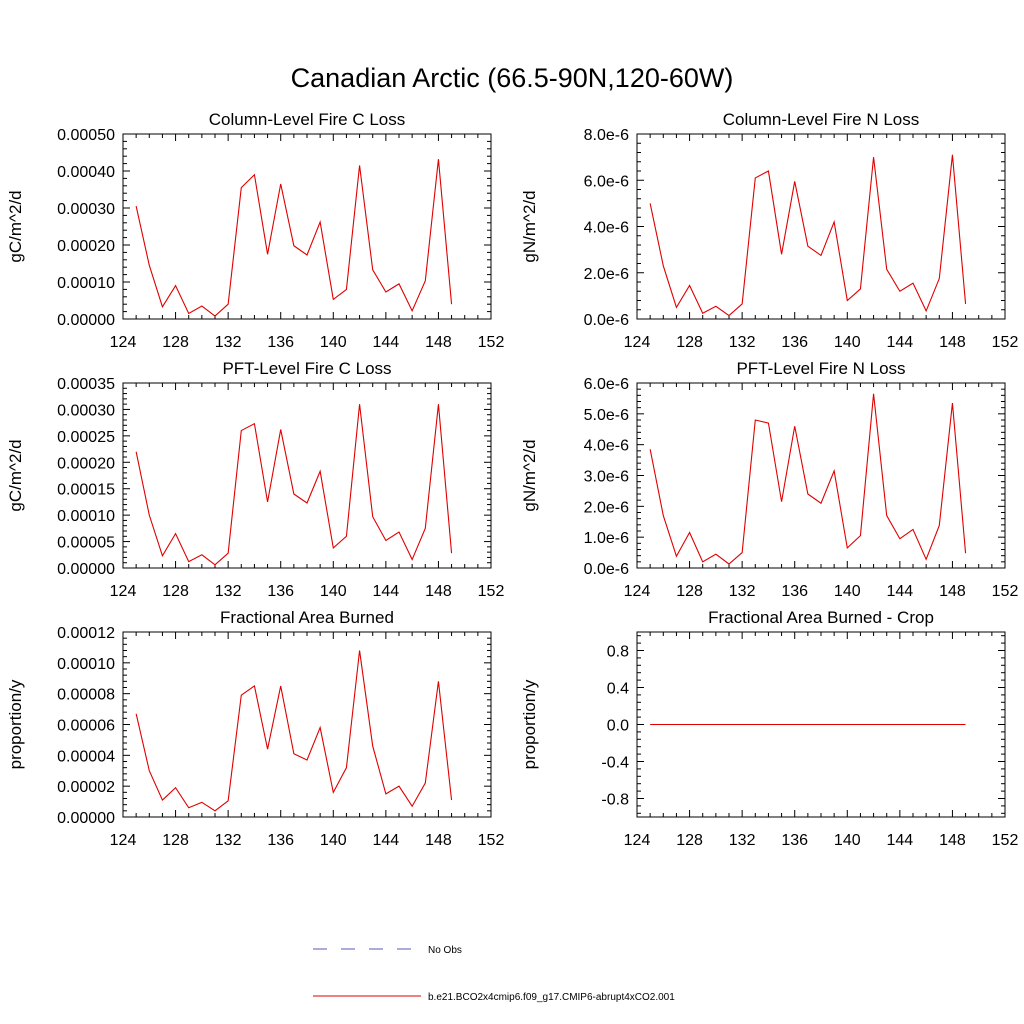  What do you see at coordinates (86, 726) in the screenshot?
I see `y-tick-label: 0.00006` at bounding box center [86, 726].